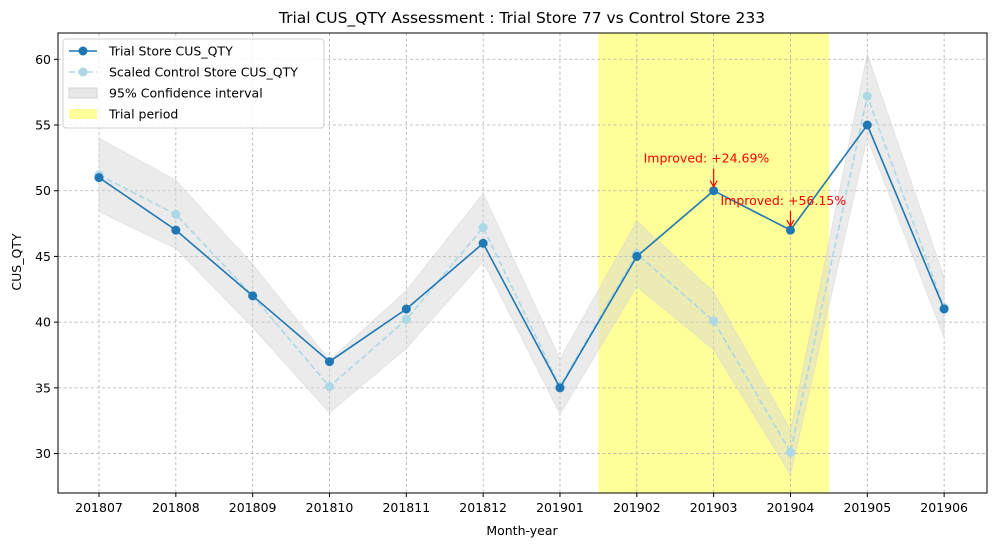 The width and height of the screenshot is (996, 547). Describe the element at coordinates (714, 507) in the screenshot. I see `x-tick-label: 201903` at that location.